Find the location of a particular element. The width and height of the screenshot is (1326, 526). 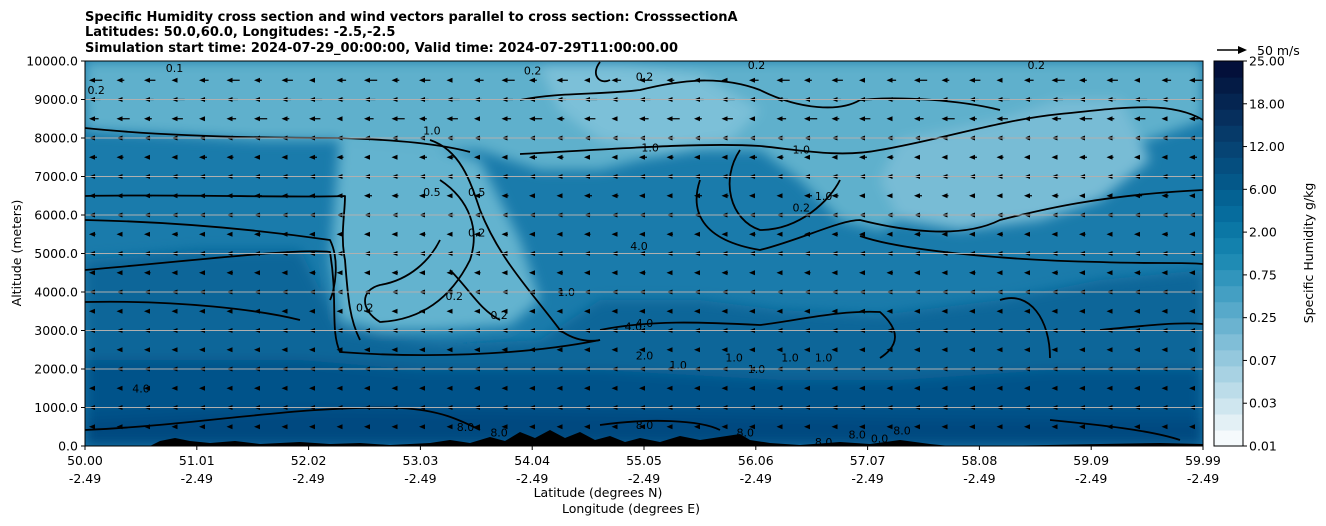

colorbar-tick-label: 12.00 is located at coordinates (1267, 146).